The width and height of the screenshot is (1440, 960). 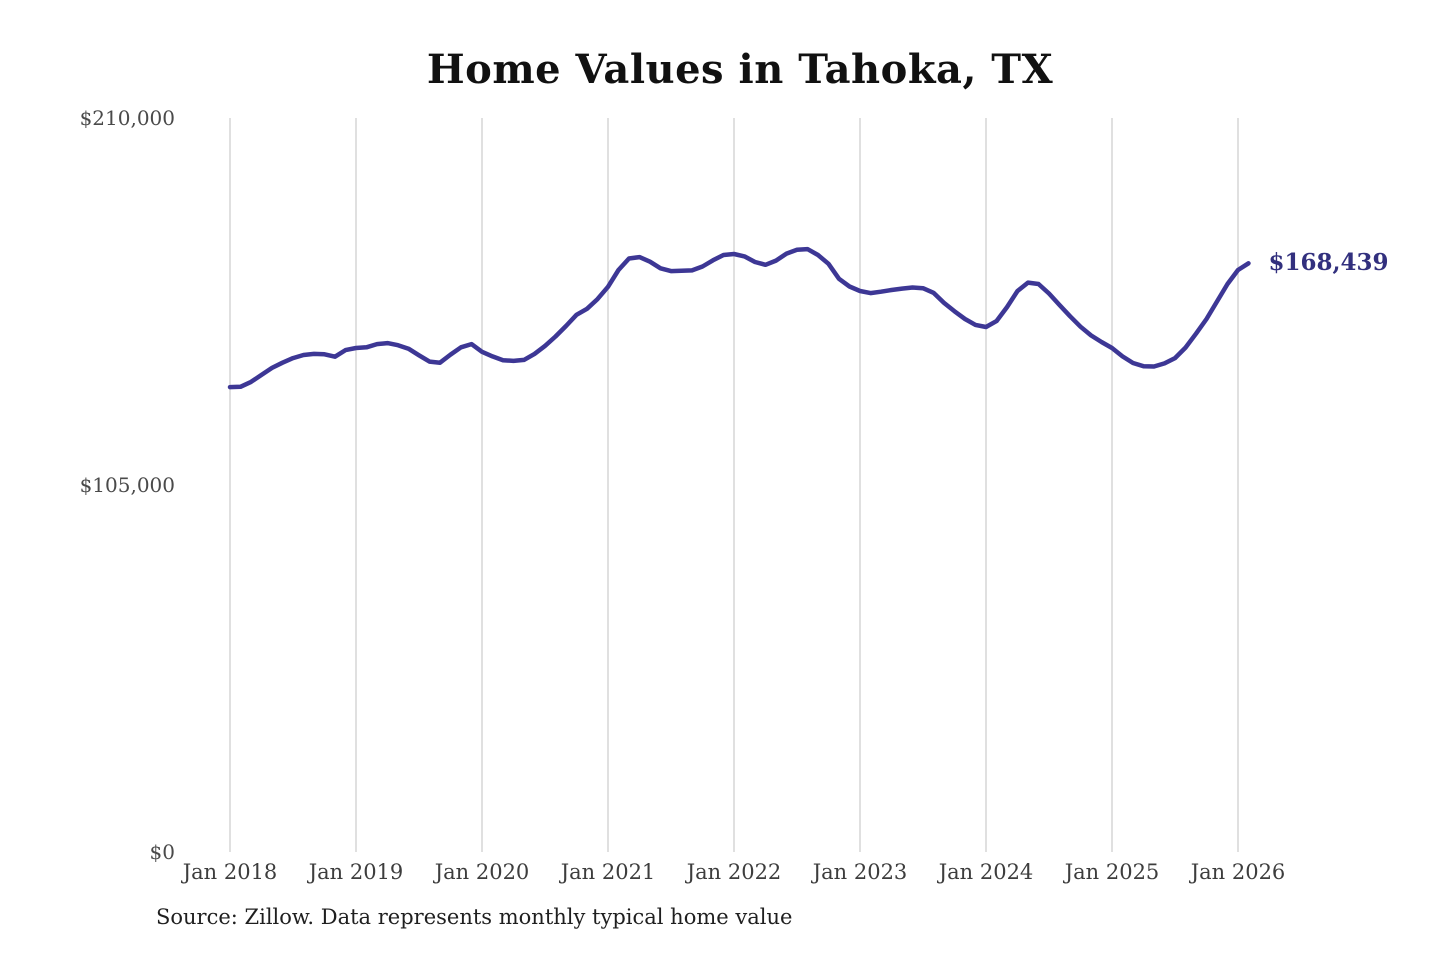 I want to click on x-axis-label: Jan 2018, so click(x=230, y=872).